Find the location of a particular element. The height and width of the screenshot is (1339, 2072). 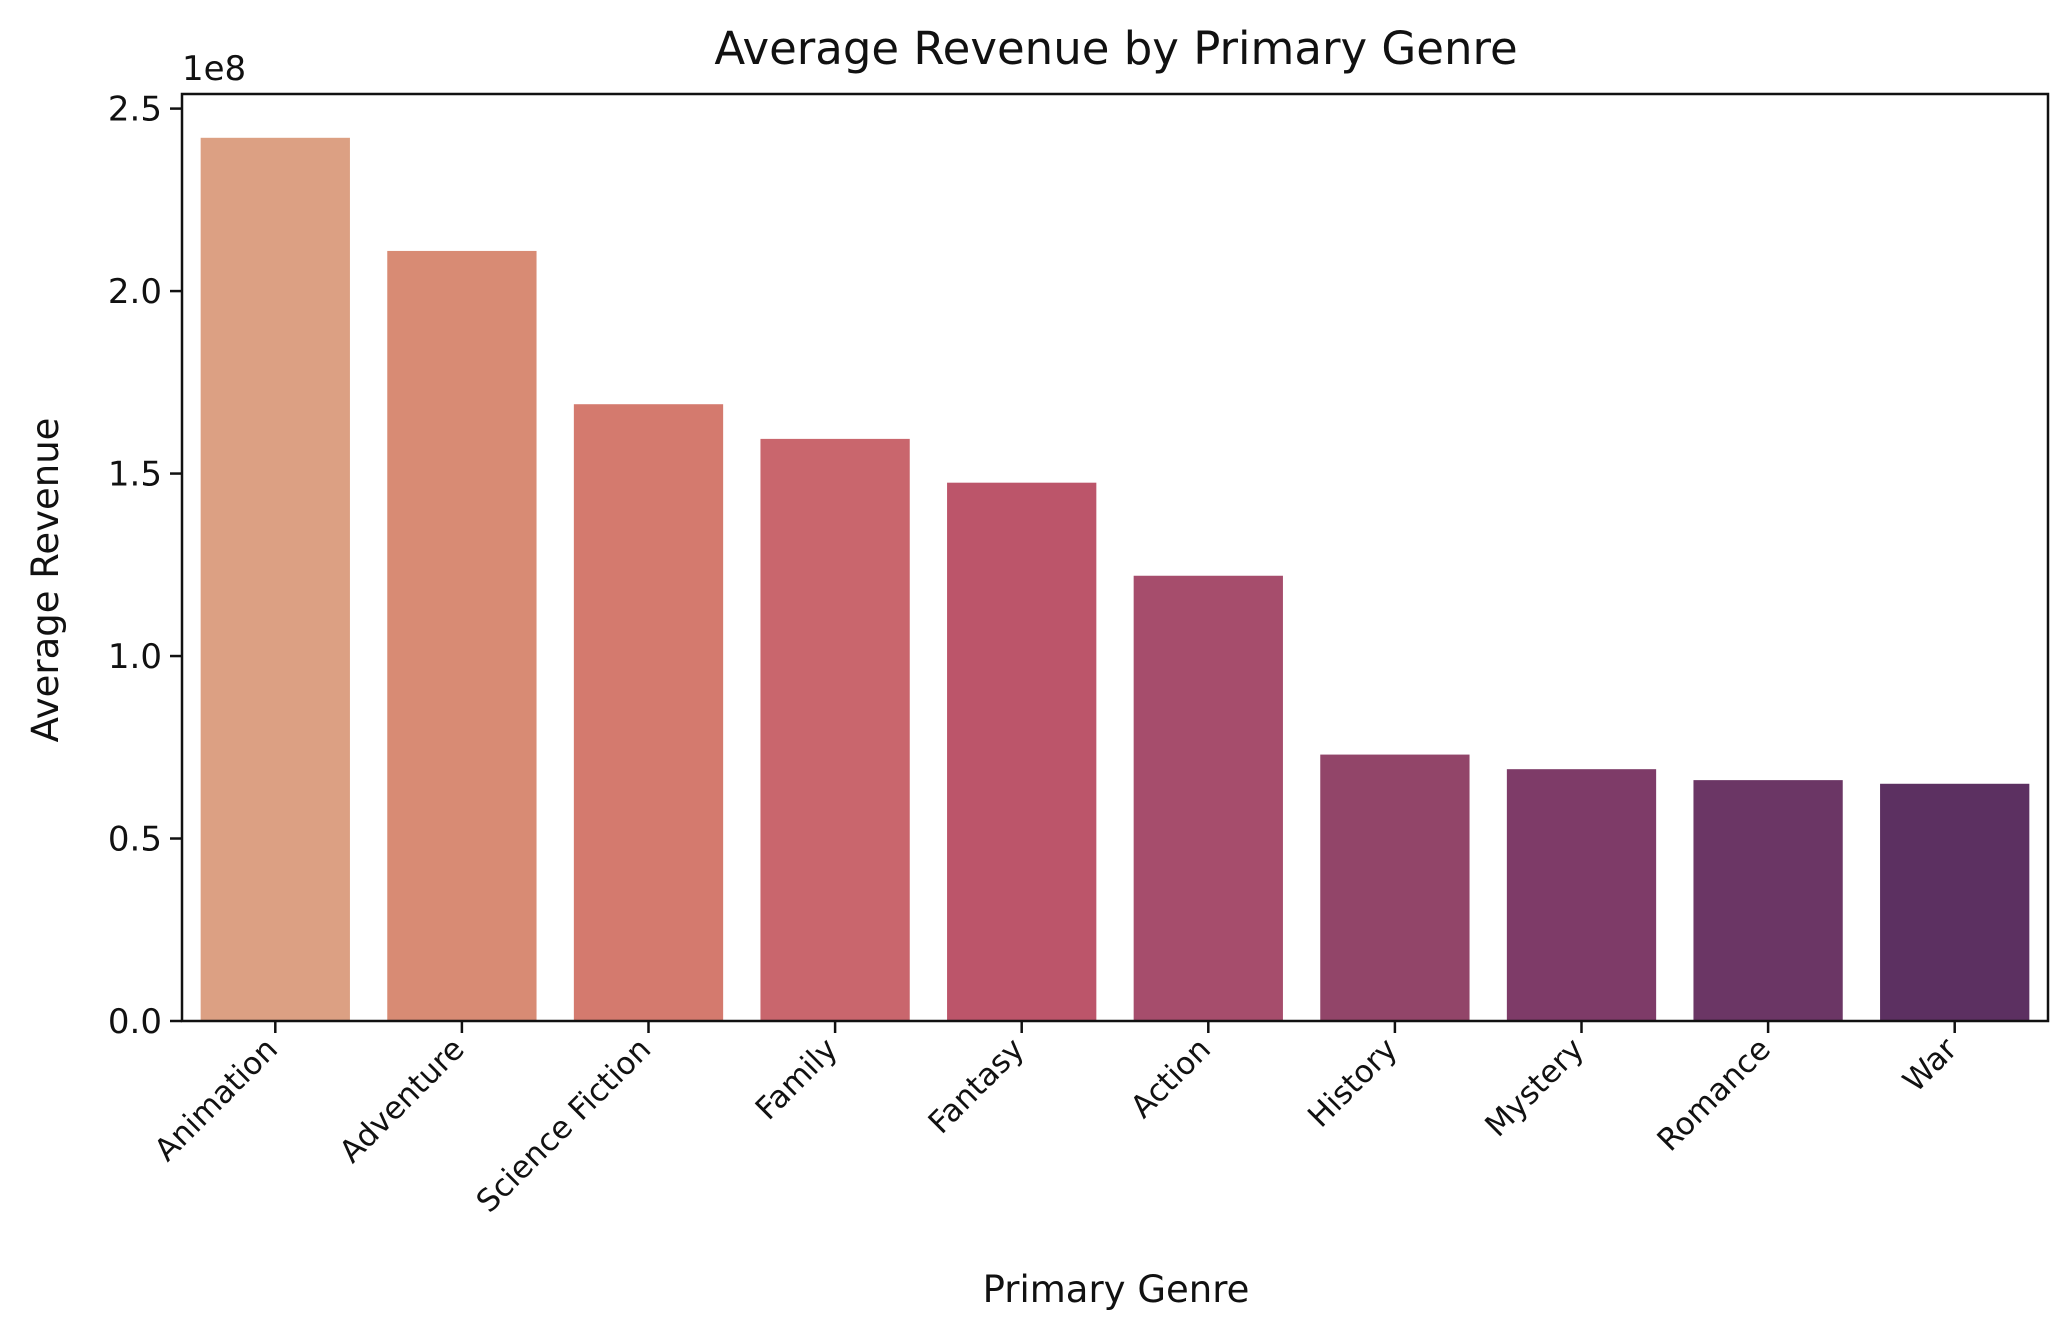

x-tick-label: History is located at coordinates (1352, 1082).